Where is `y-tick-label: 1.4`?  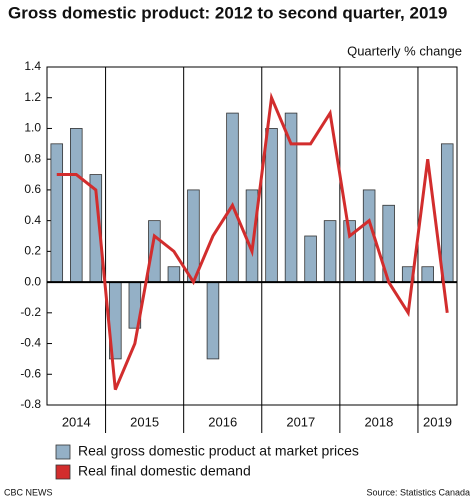 y-tick-label: 1.4 is located at coordinates (32, 66).